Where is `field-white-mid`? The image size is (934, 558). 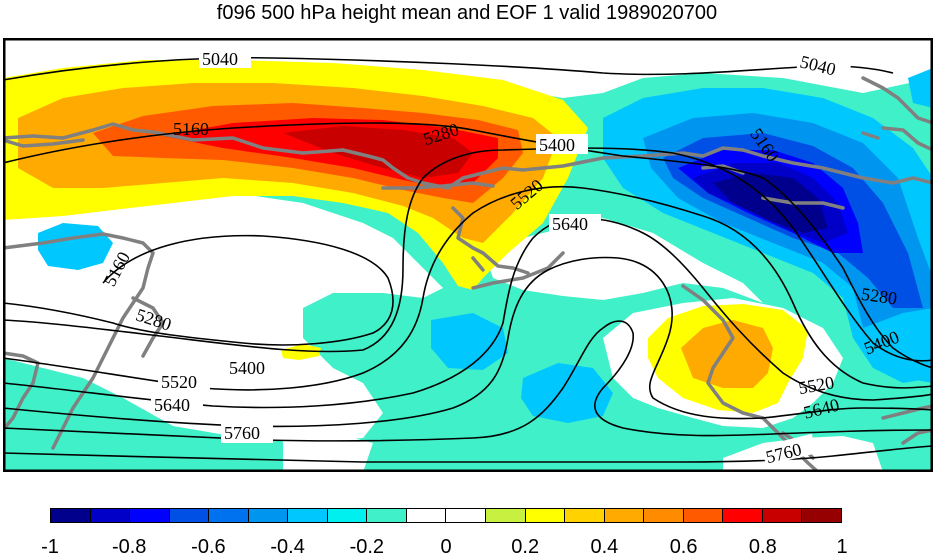 field-white-mid is located at coordinates (623, 260).